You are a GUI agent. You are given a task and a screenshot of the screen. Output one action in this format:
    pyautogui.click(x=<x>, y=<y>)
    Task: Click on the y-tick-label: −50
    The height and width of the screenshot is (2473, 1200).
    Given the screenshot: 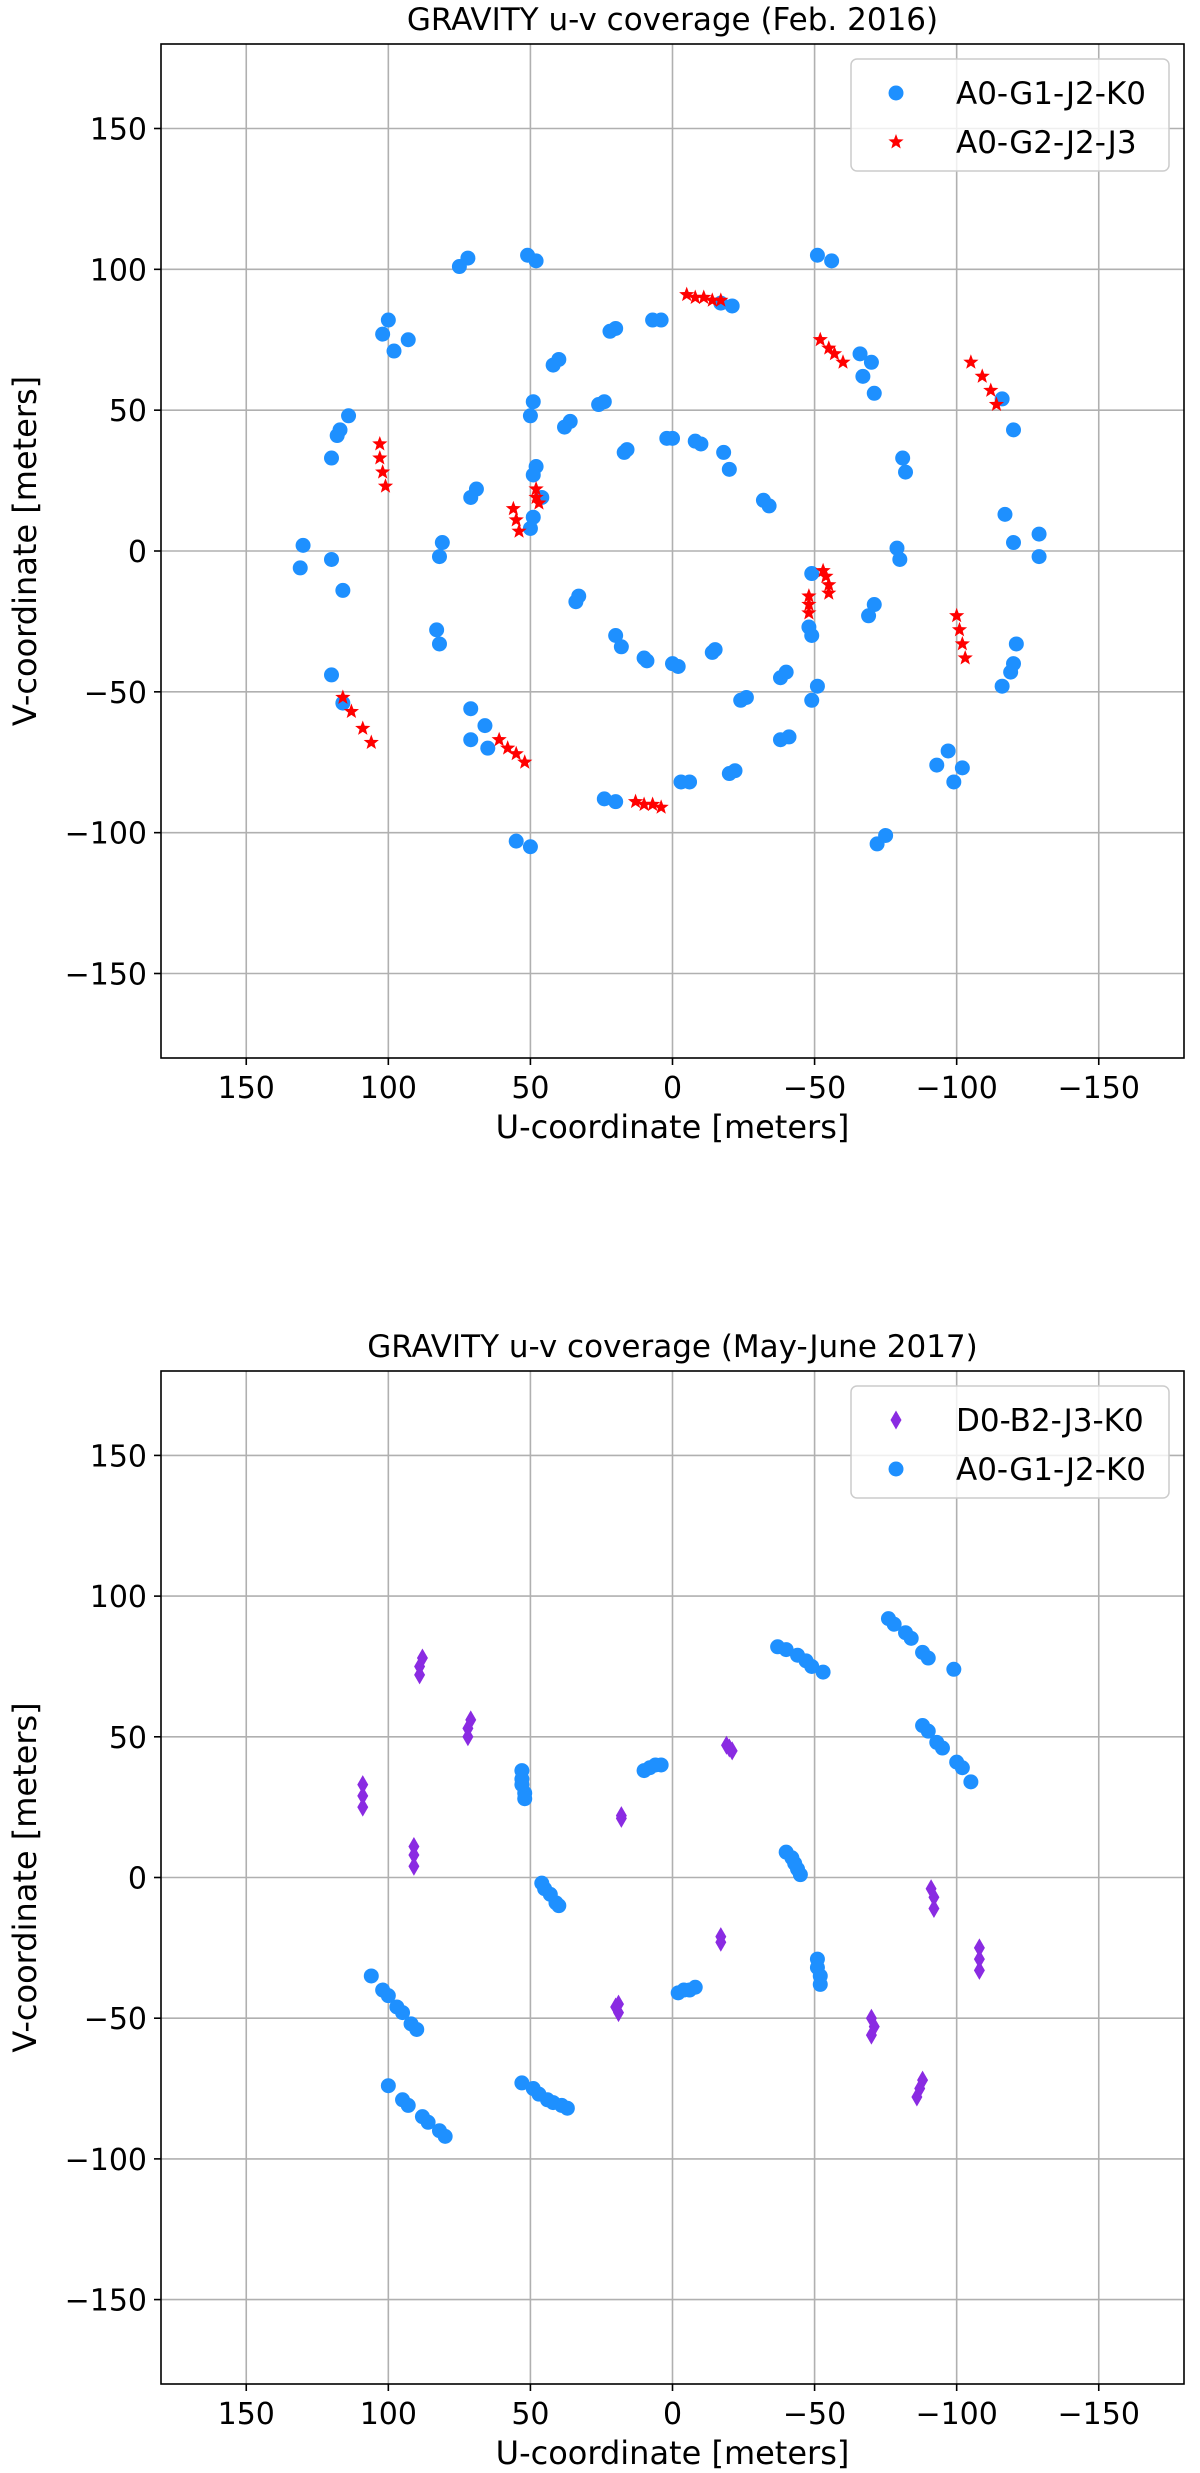 What is the action you would take?
    pyautogui.click(x=115, y=693)
    